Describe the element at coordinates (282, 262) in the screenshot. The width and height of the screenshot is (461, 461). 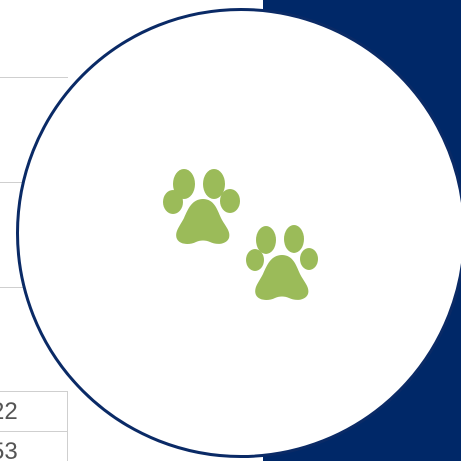
I see `paw-print-lower` at that location.